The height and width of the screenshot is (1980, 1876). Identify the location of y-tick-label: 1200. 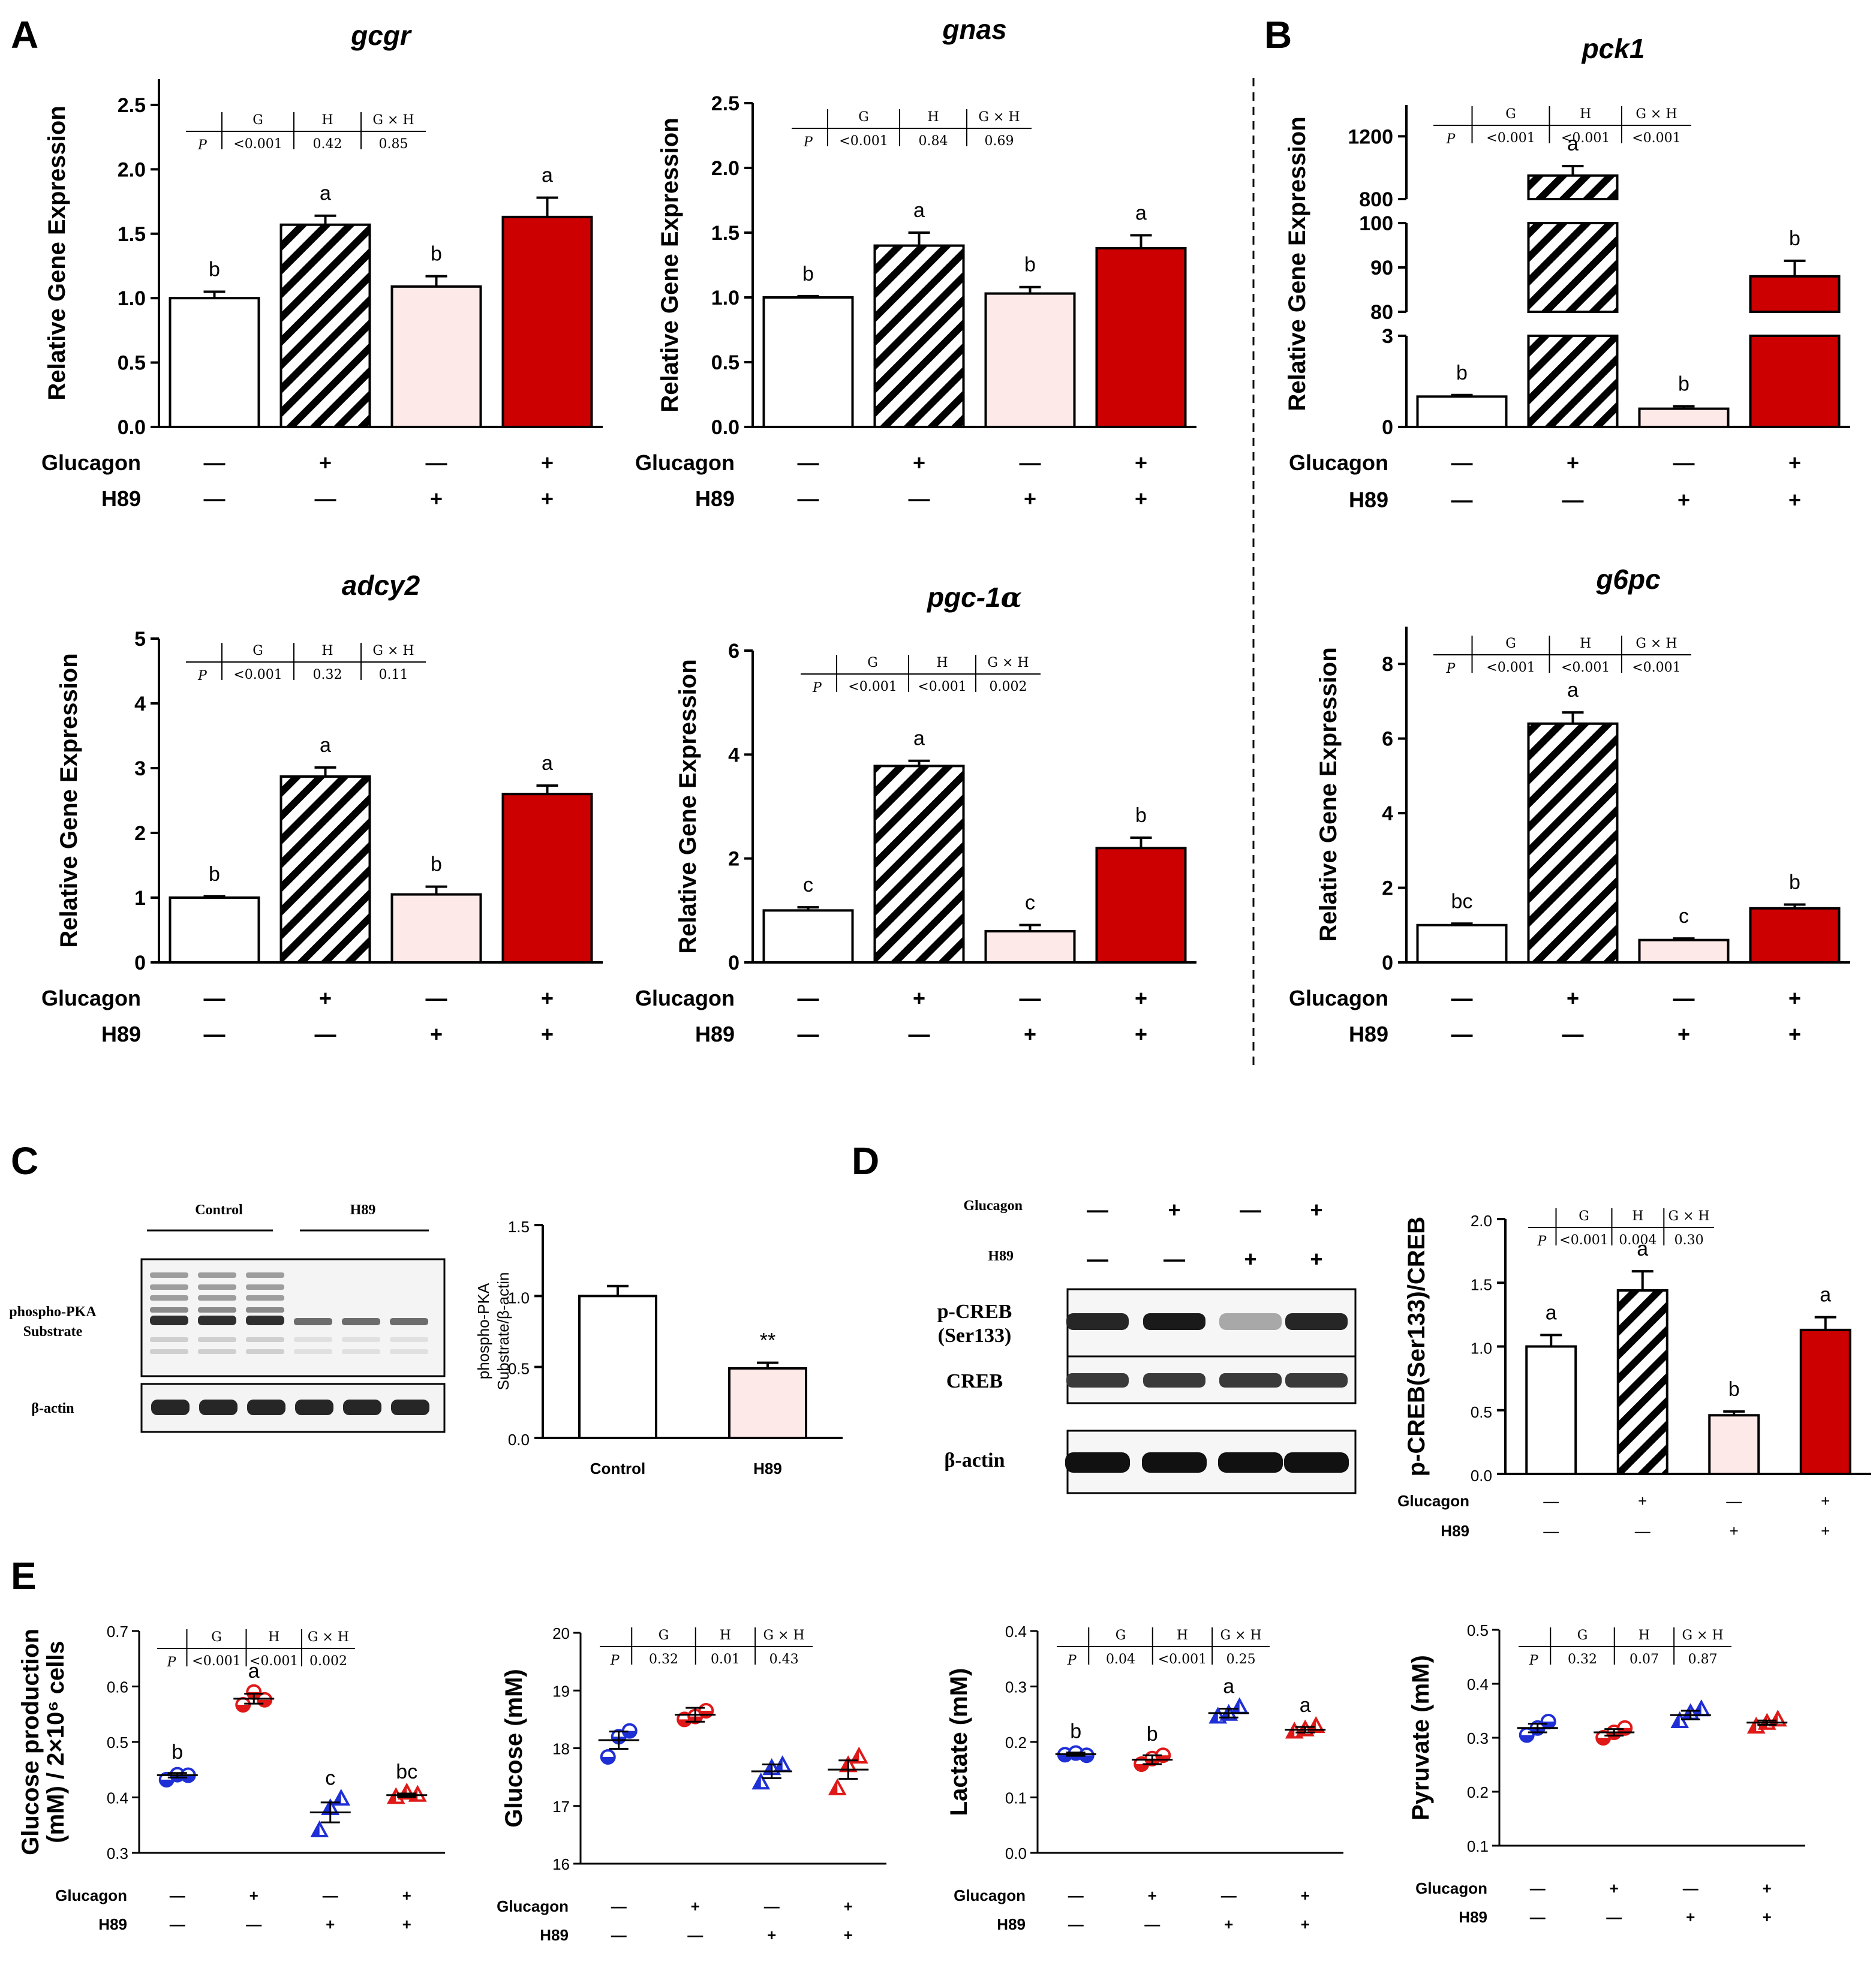
(1371, 136).